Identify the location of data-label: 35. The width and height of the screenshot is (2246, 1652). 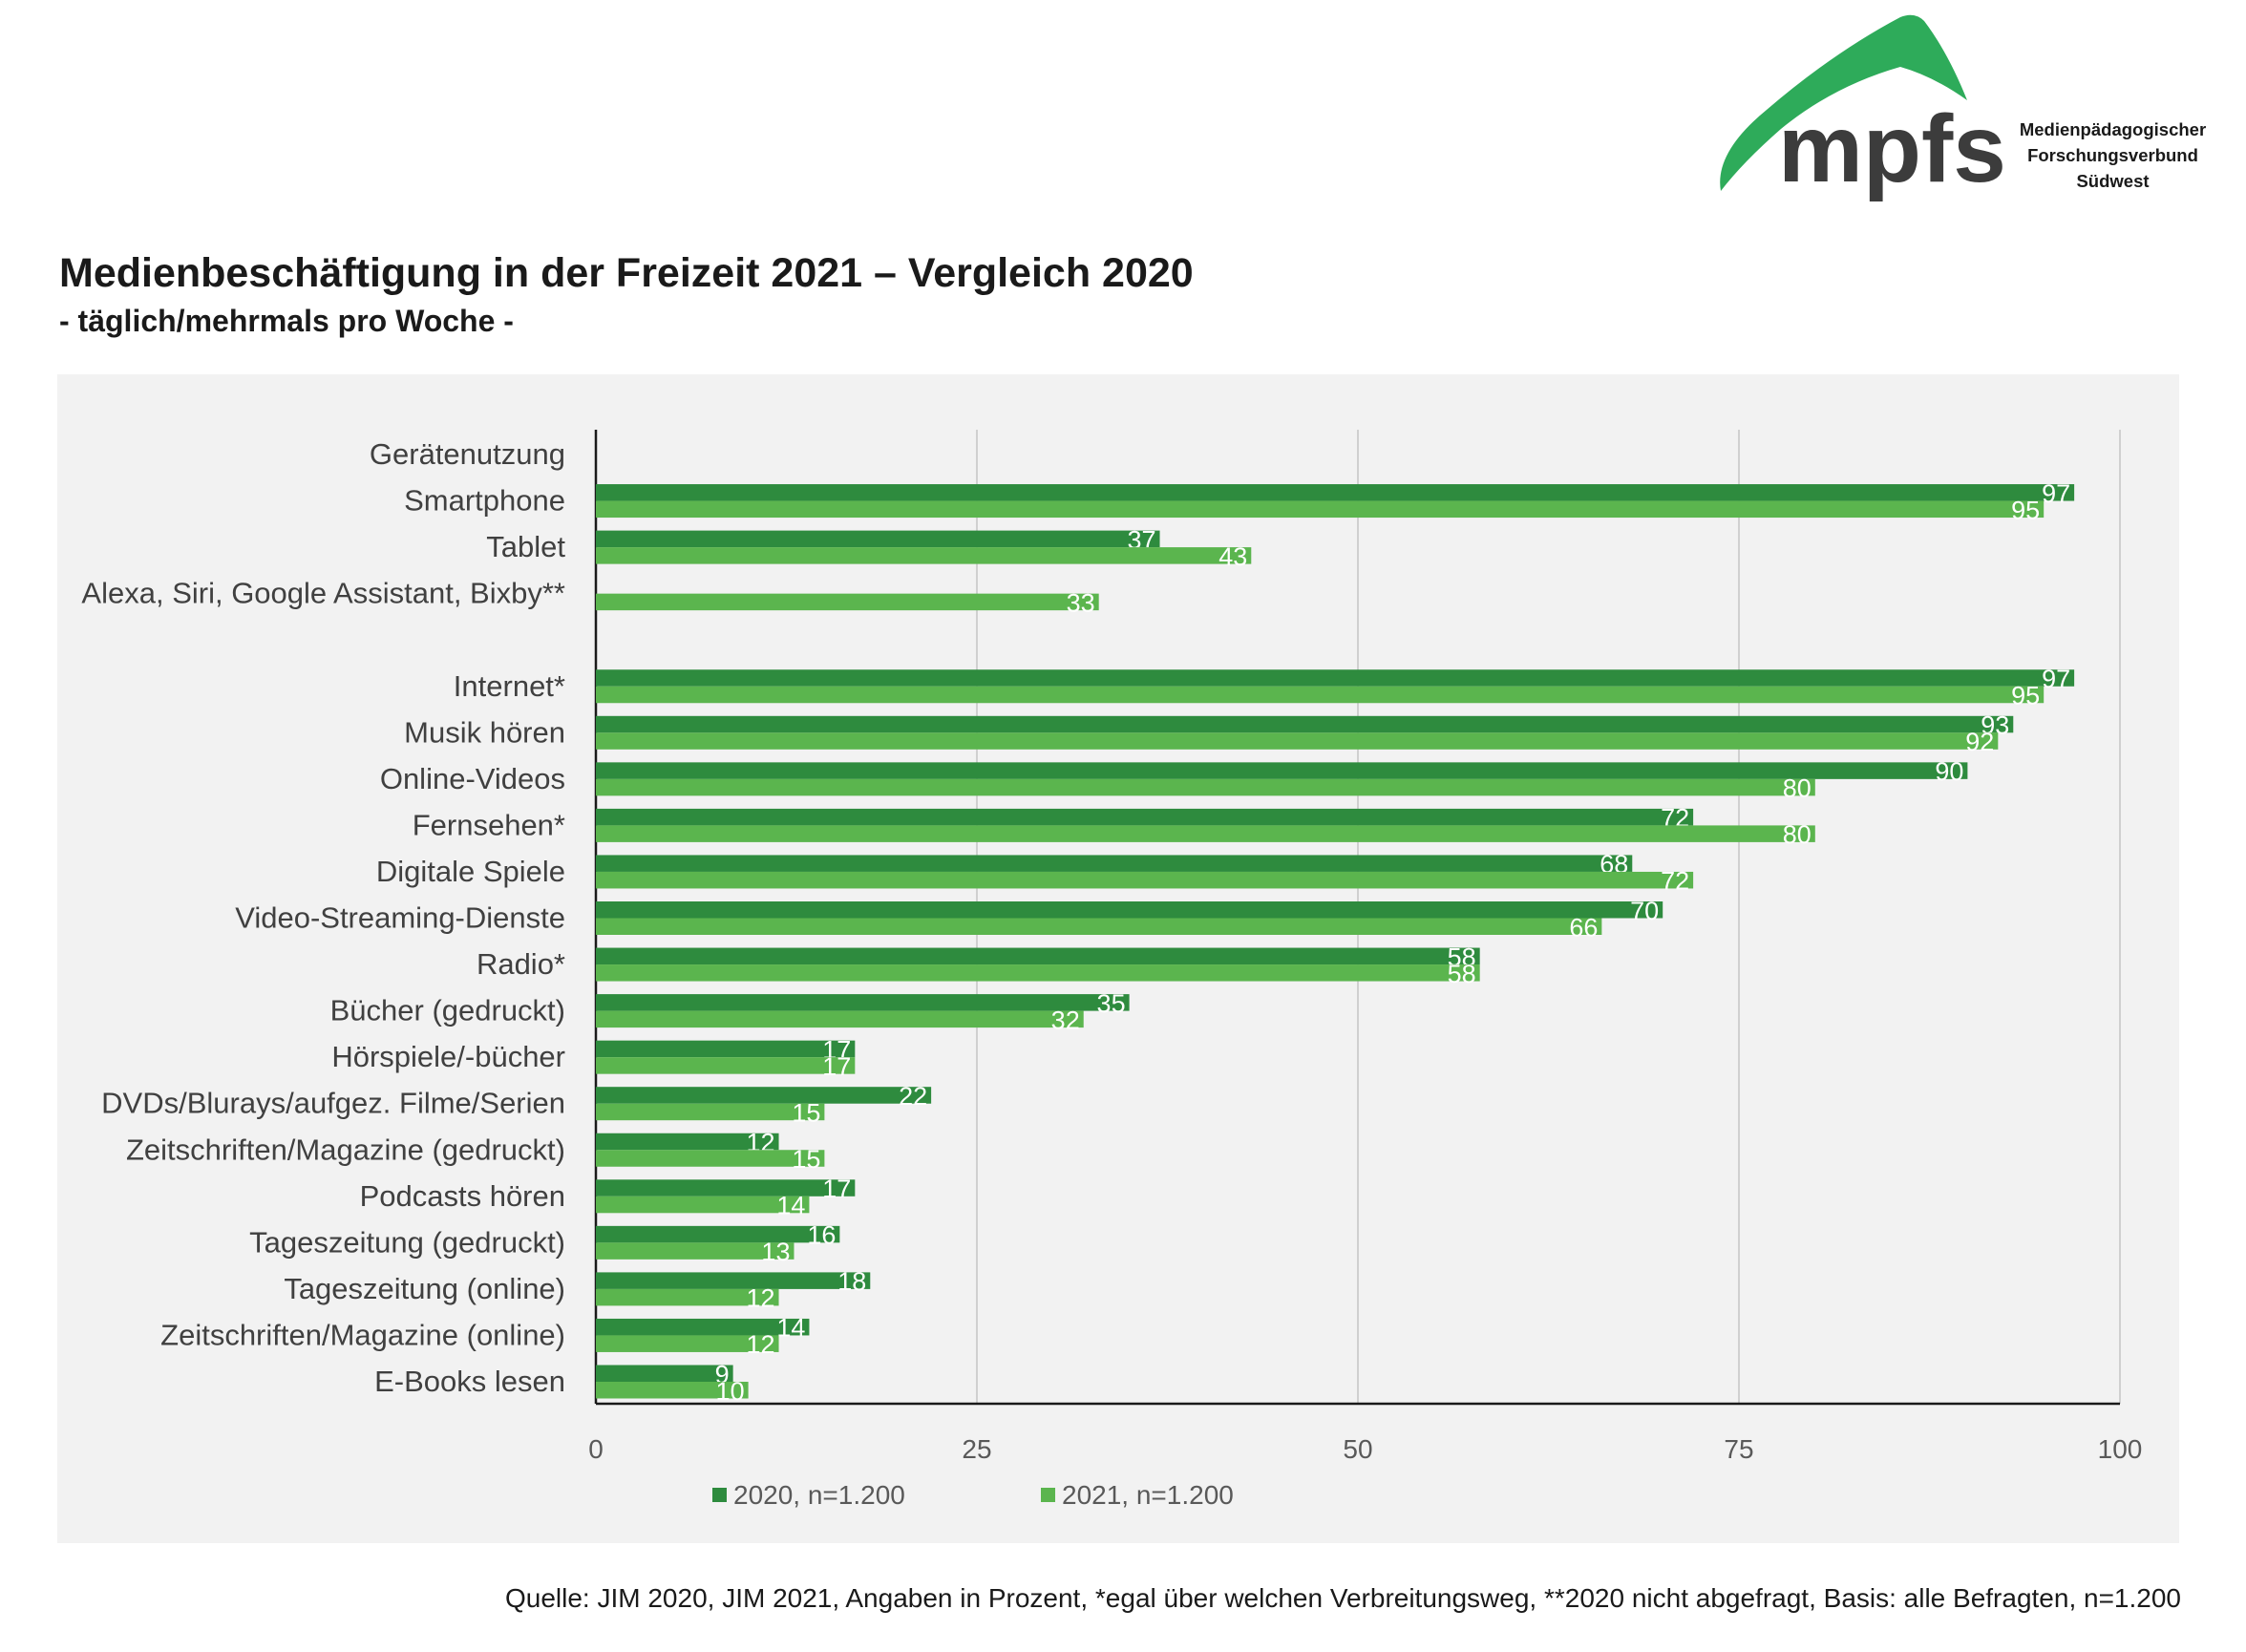
(1111, 1003).